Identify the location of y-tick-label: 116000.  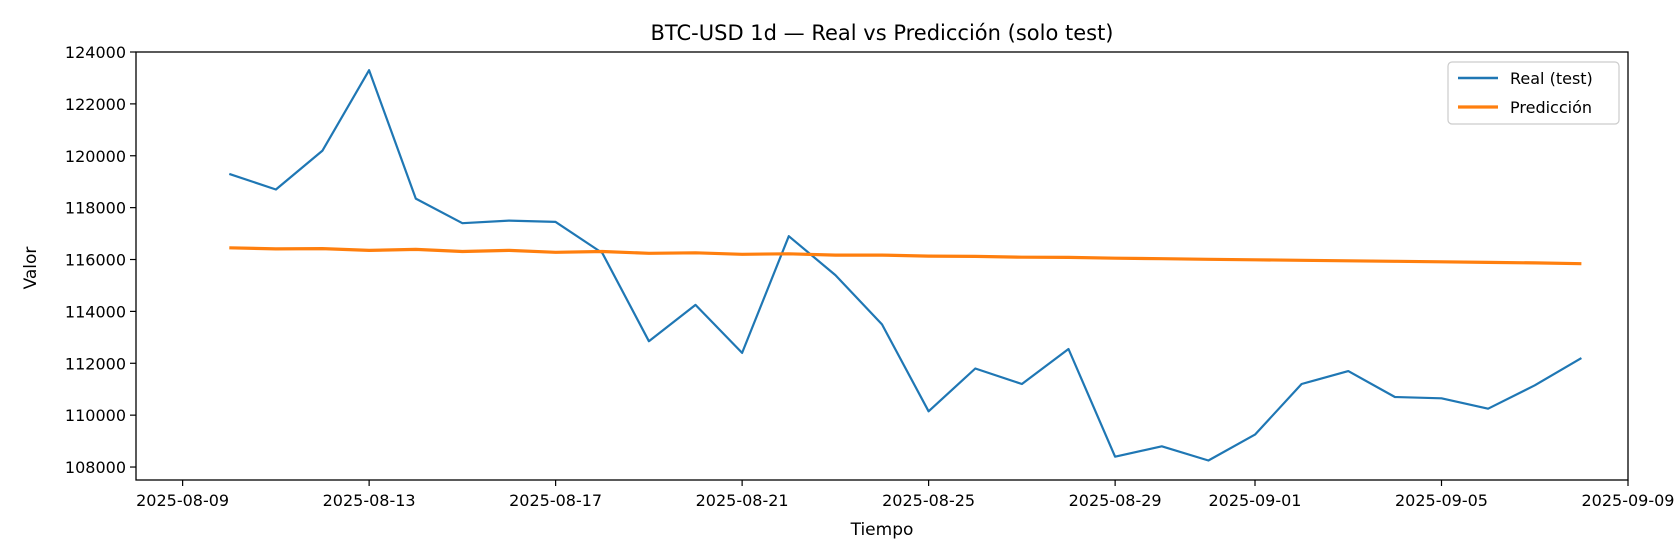
(95, 260).